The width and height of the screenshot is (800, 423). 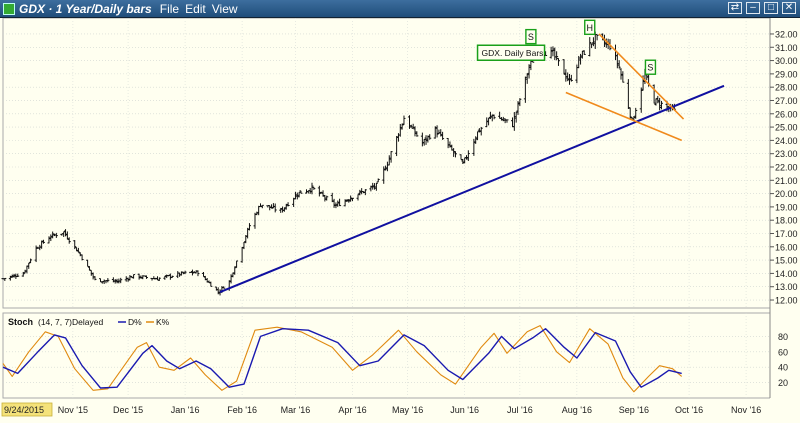 I want to click on price-y-tick-label: 18.00, so click(x=786, y=221).